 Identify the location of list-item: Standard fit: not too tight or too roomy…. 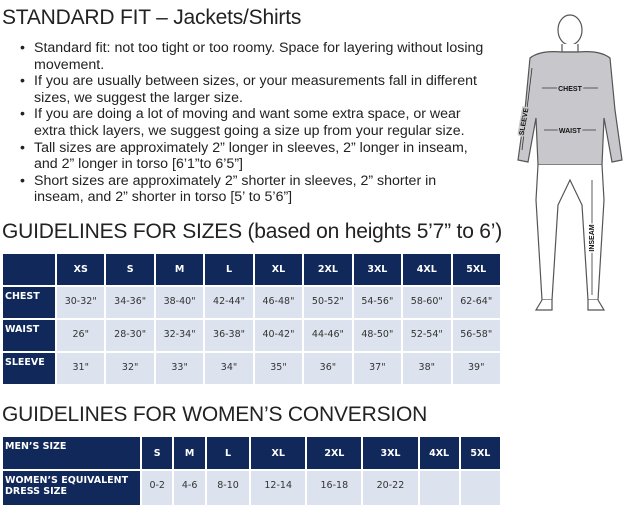
(253, 56).